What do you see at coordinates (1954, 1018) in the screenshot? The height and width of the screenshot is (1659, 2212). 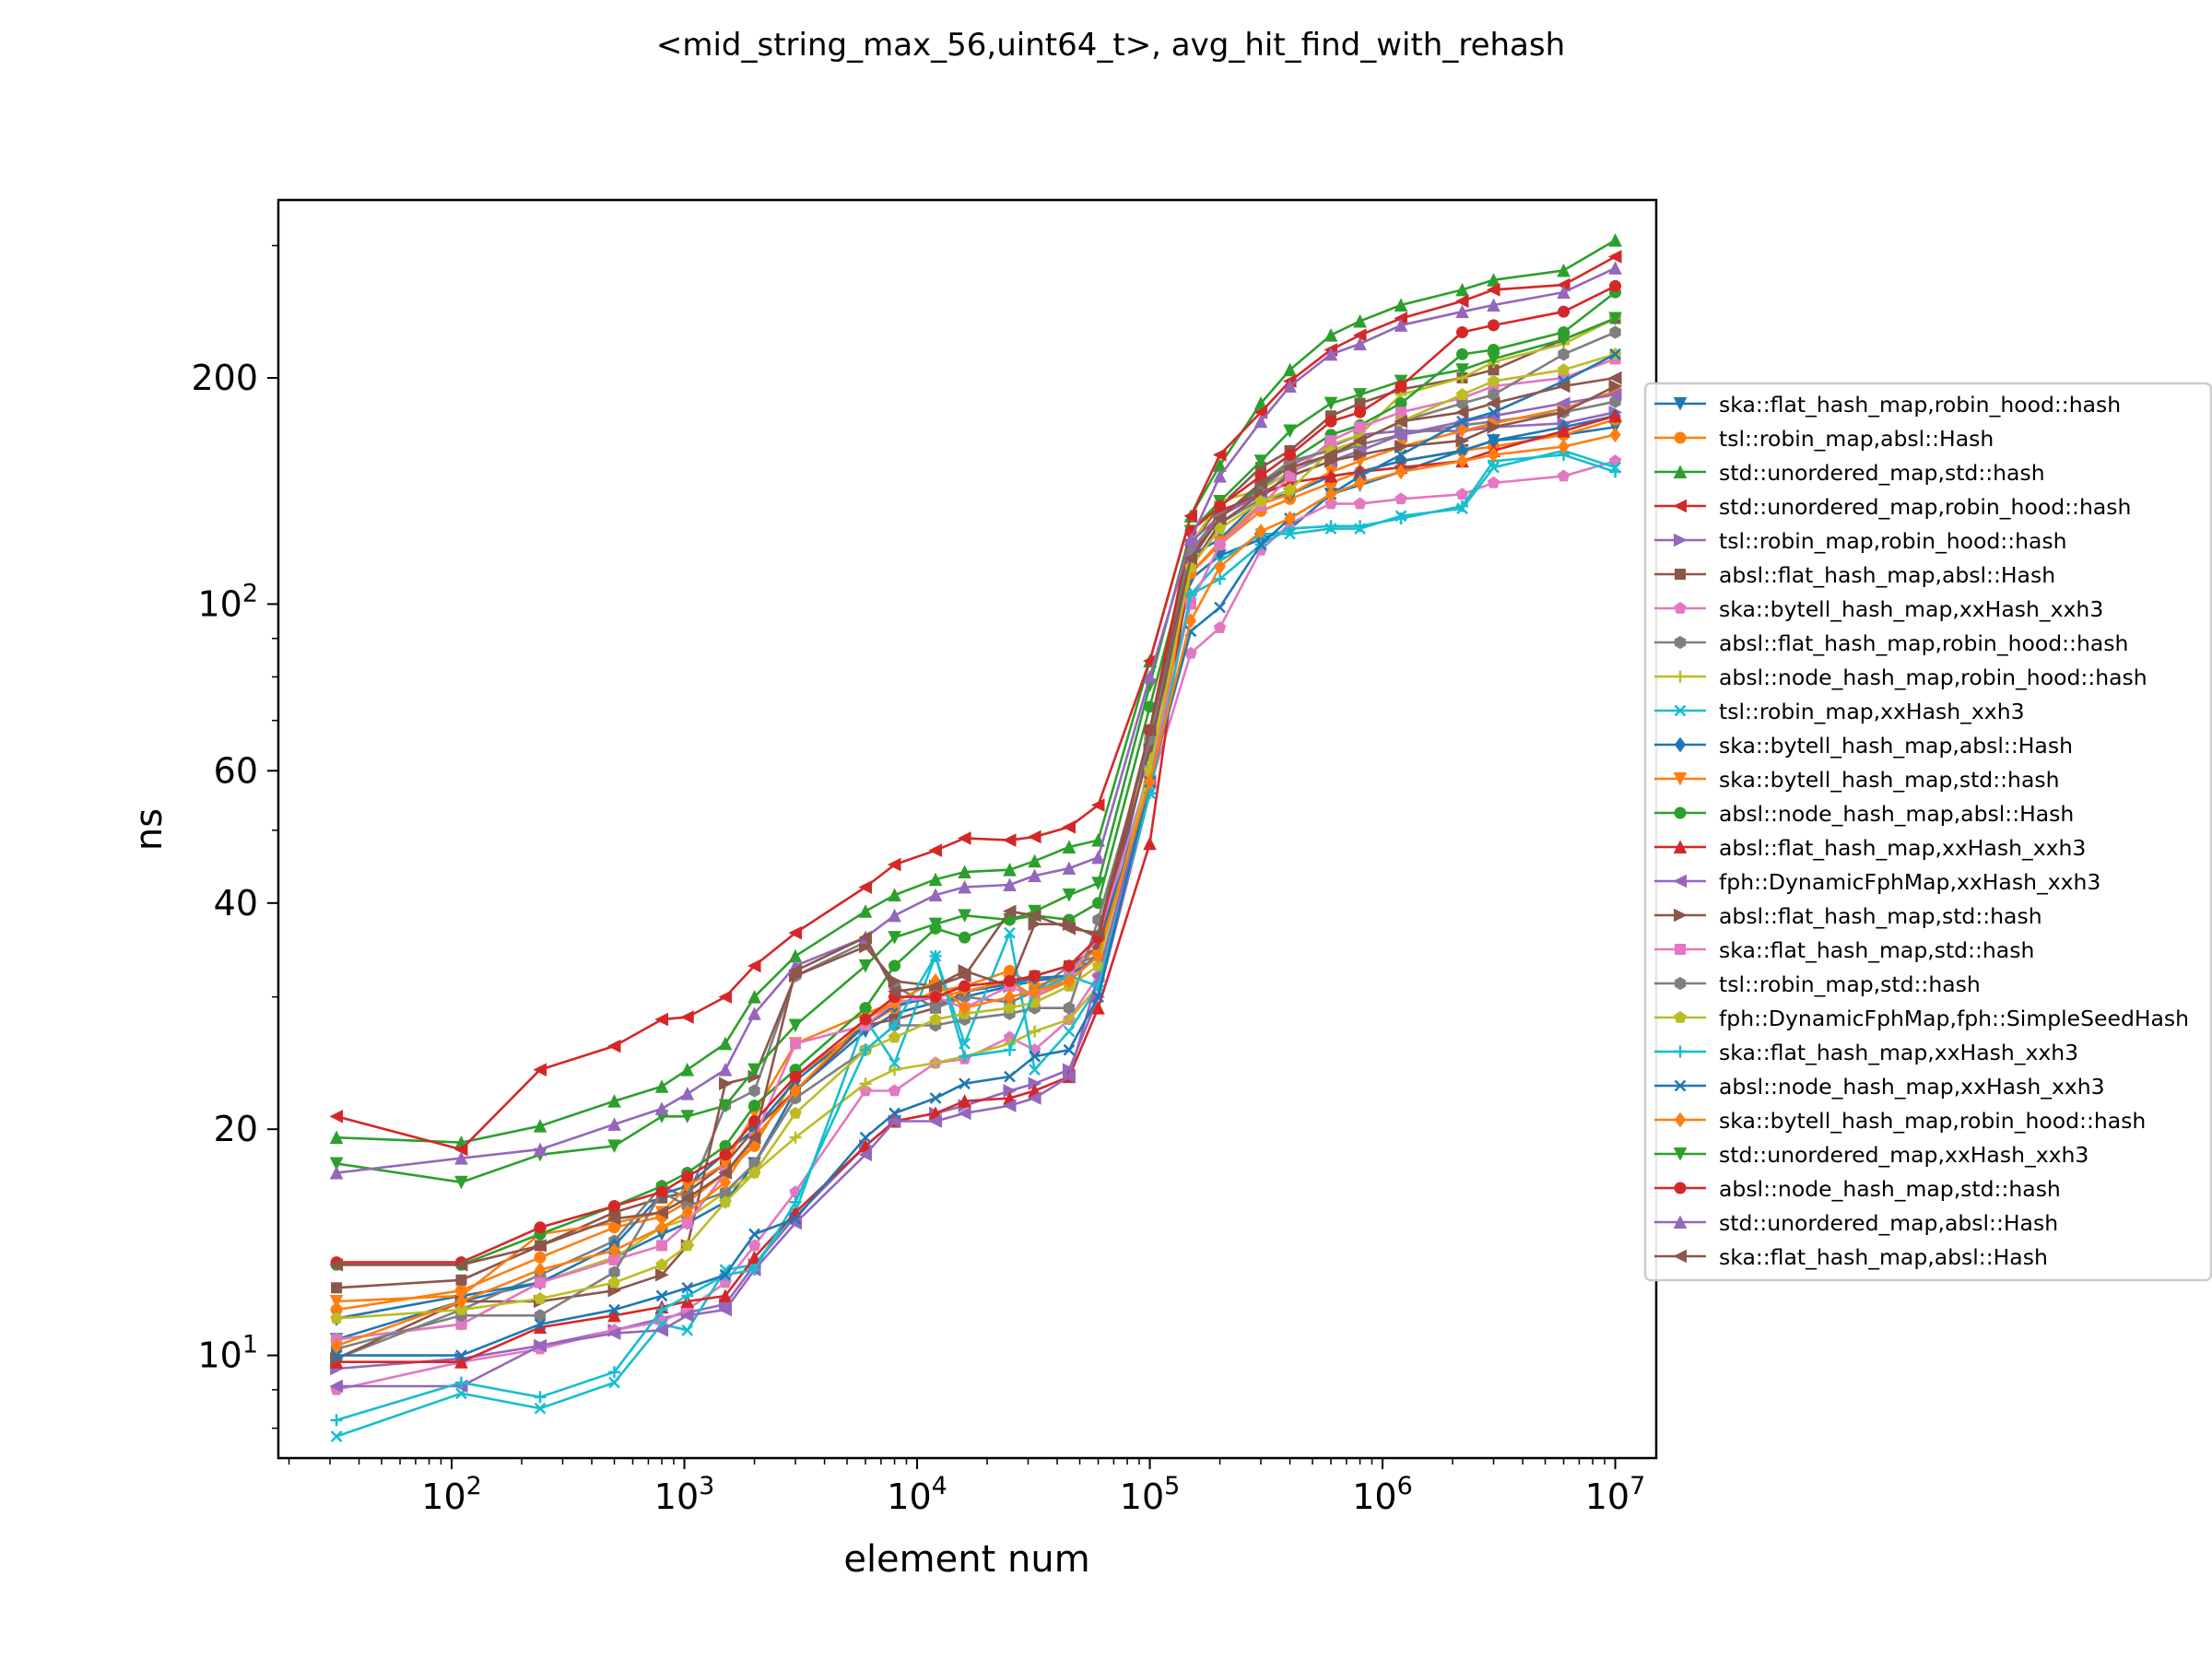 I see `legend-label: fph::DynamicFphMap,fph::SimpleSeedHash` at bounding box center [1954, 1018].